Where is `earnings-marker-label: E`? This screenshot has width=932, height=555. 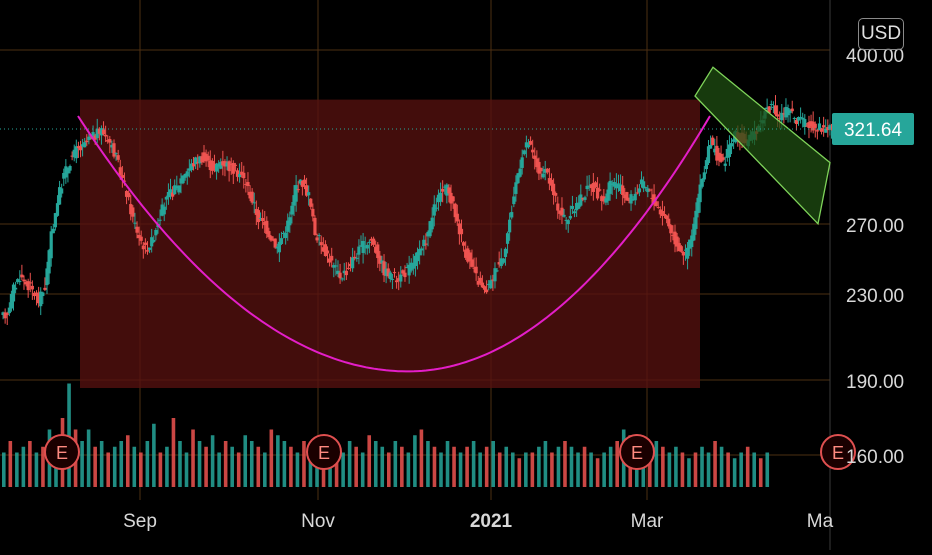 earnings-marker-label: E is located at coordinates (838, 453).